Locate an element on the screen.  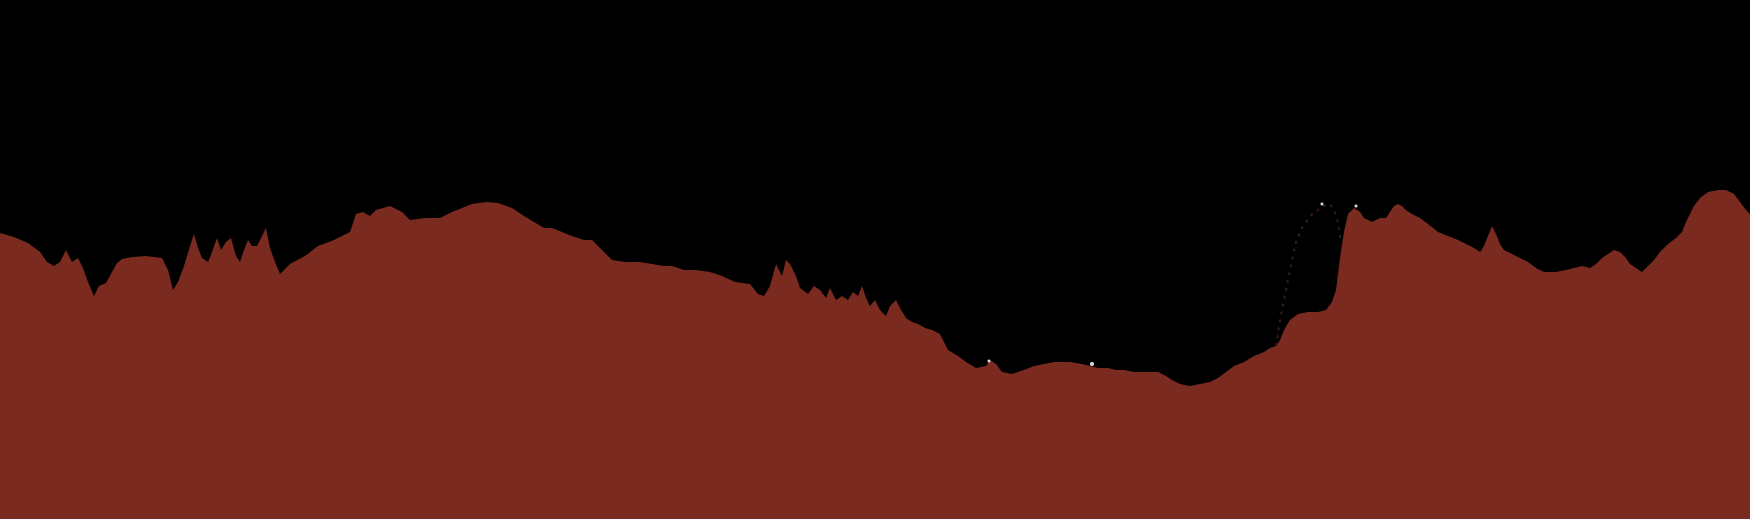
sky-specks is located at coordinates (1172, 284).